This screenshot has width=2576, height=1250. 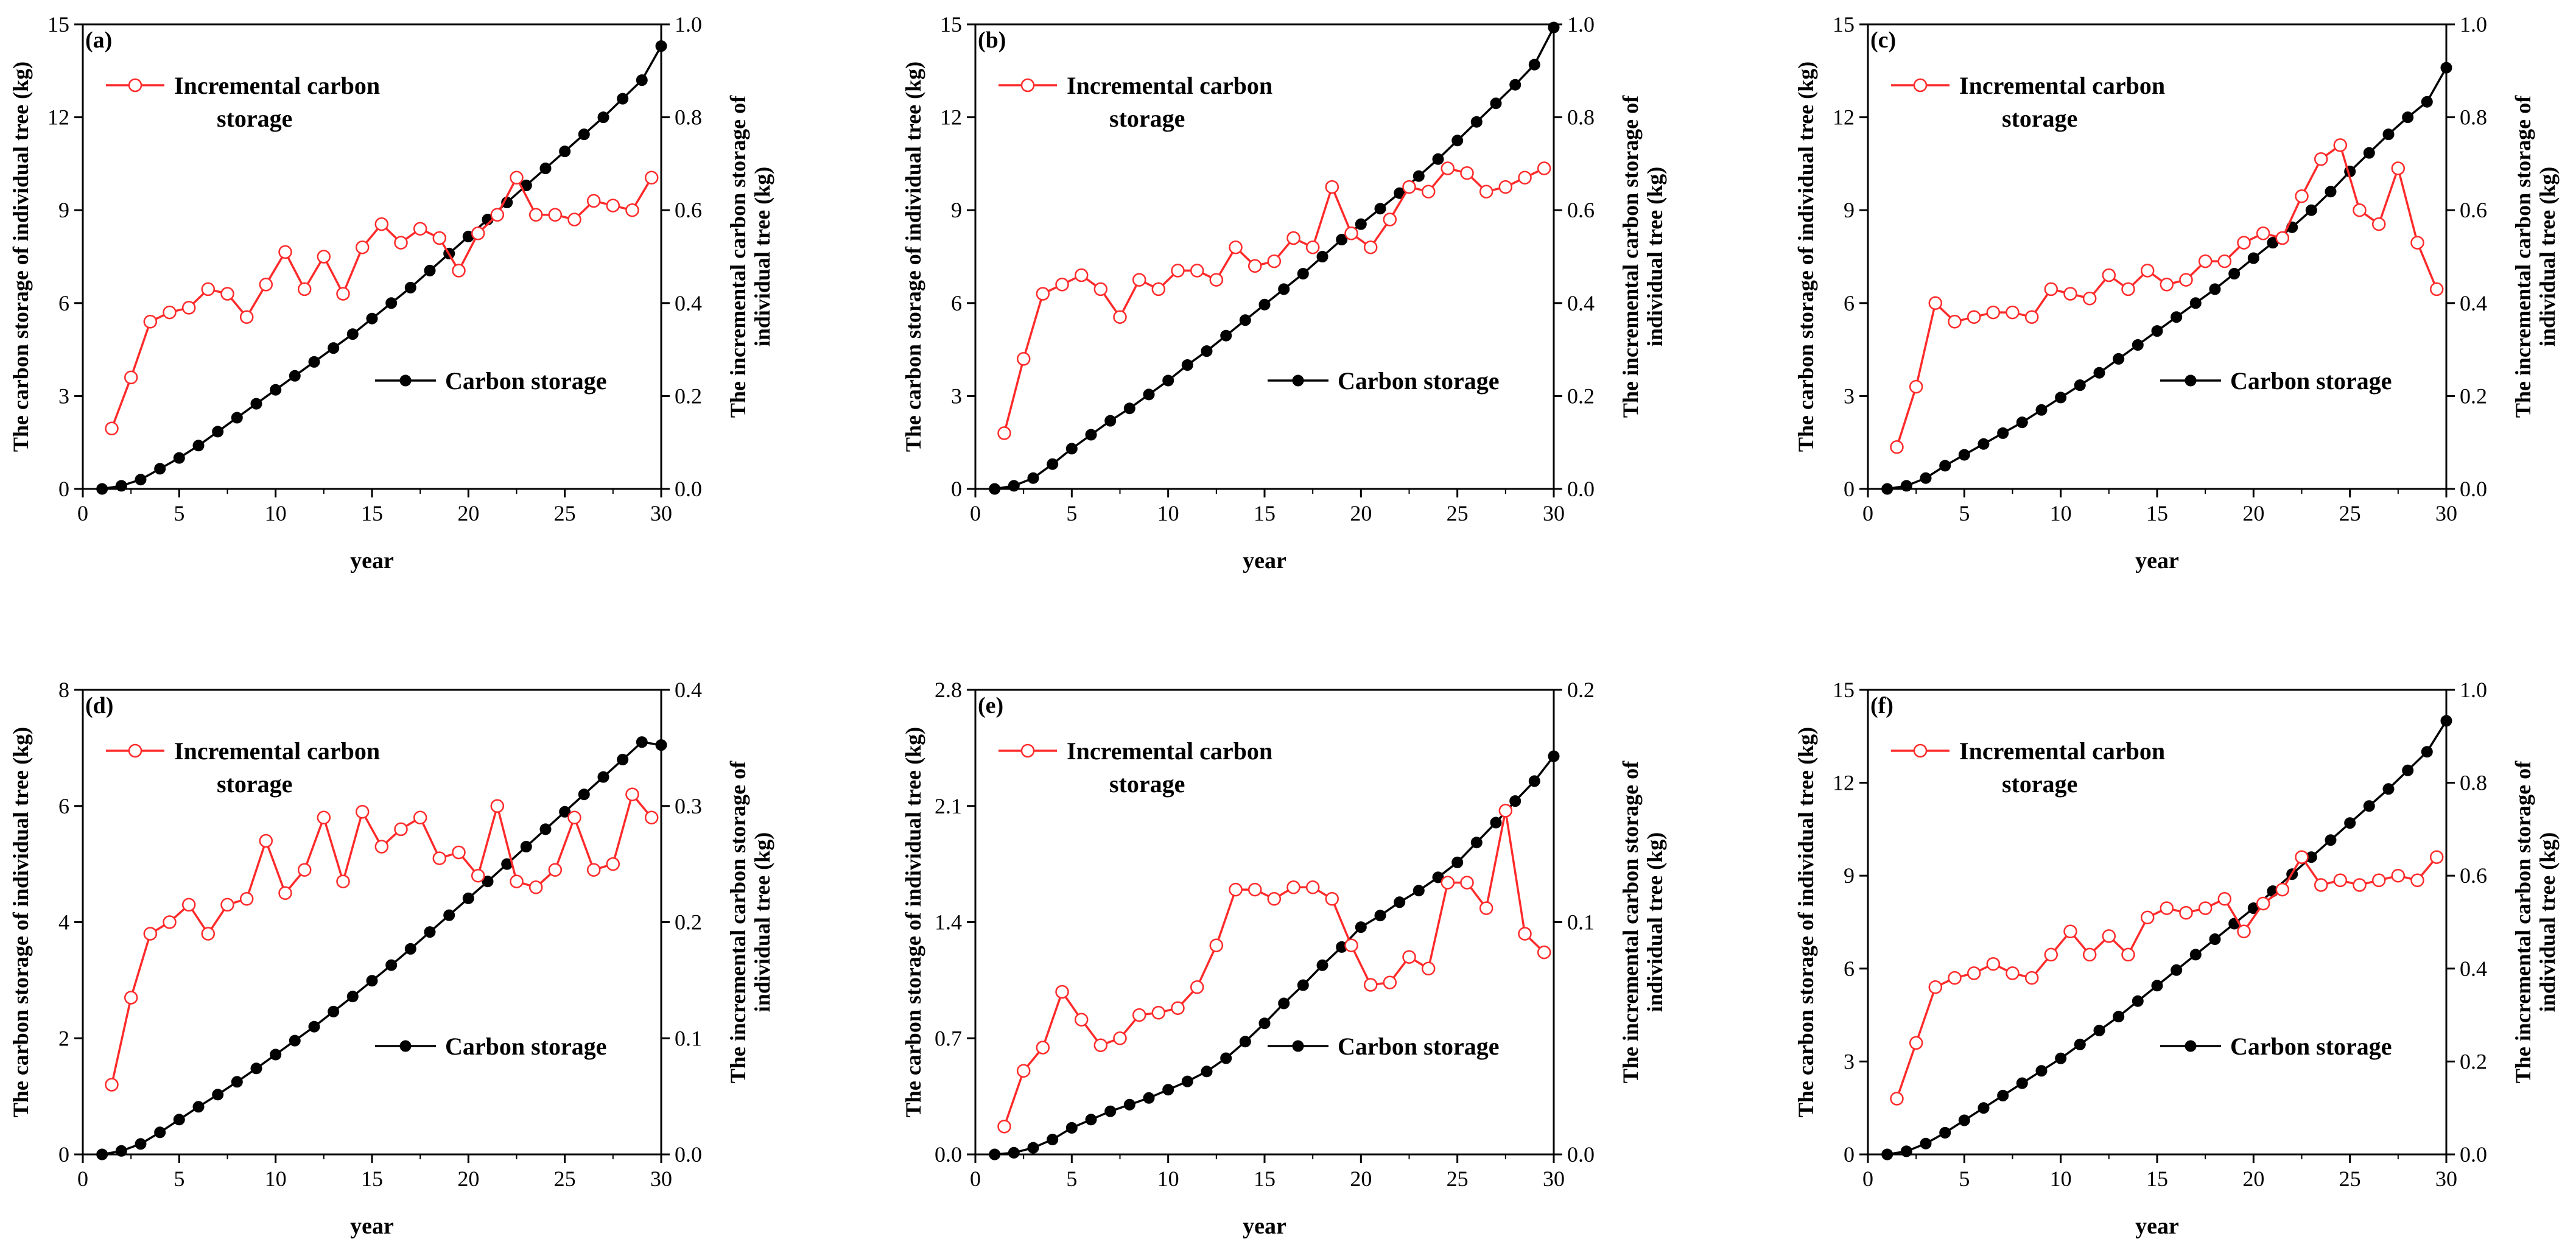 What do you see at coordinates (98, 40) in the screenshot?
I see `panel-label: (a)` at bounding box center [98, 40].